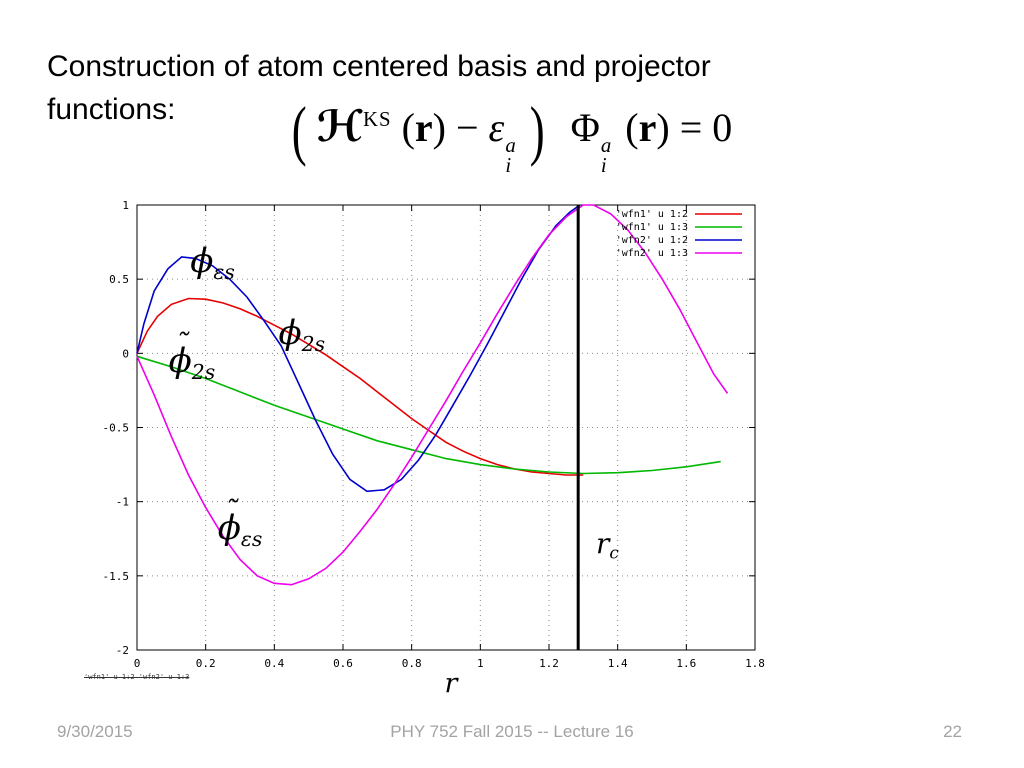 The height and width of the screenshot is (768, 1024). Describe the element at coordinates (122, 650) in the screenshot. I see `y-tick-label: -2` at that location.